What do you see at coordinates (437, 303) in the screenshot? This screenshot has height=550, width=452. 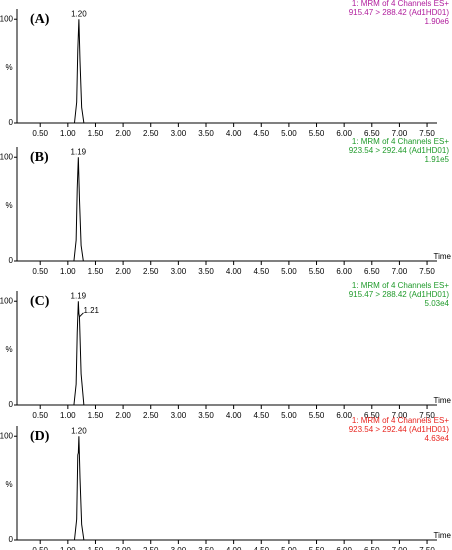 I see `header-text: 5.03e4` at bounding box center [437, 303].